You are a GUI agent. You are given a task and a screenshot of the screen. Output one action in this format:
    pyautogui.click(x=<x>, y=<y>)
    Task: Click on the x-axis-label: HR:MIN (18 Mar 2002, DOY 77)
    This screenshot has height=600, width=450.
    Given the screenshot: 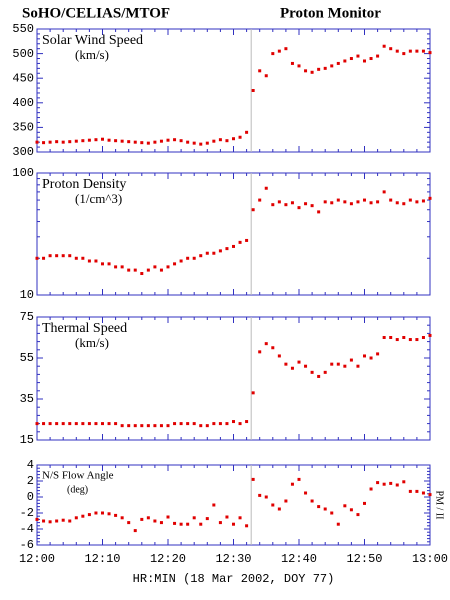 What is the action you would take?
    pyautogui.click(x=234, y=579)
    